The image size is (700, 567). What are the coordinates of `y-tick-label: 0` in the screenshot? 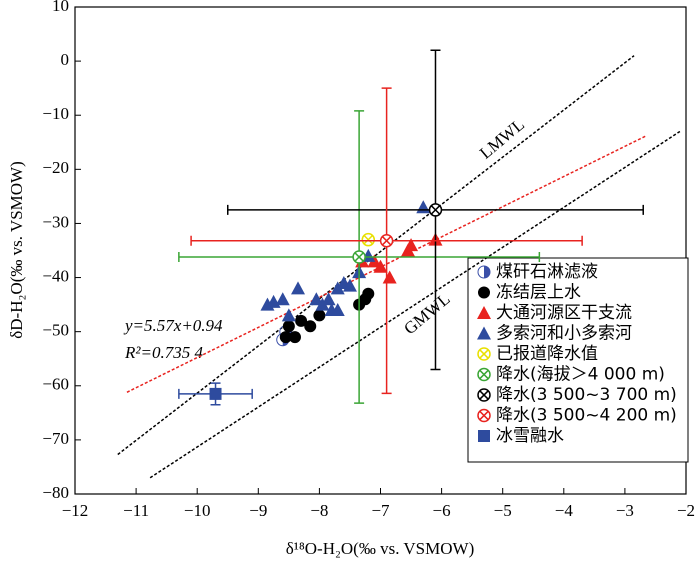 It's located at (65, 59).